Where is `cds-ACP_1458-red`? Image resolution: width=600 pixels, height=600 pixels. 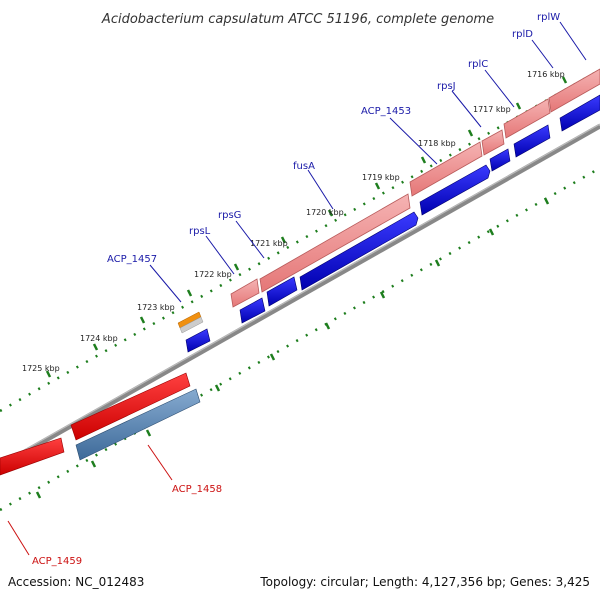 cds-ACP_1458-red is located at coordinates (130, 406).